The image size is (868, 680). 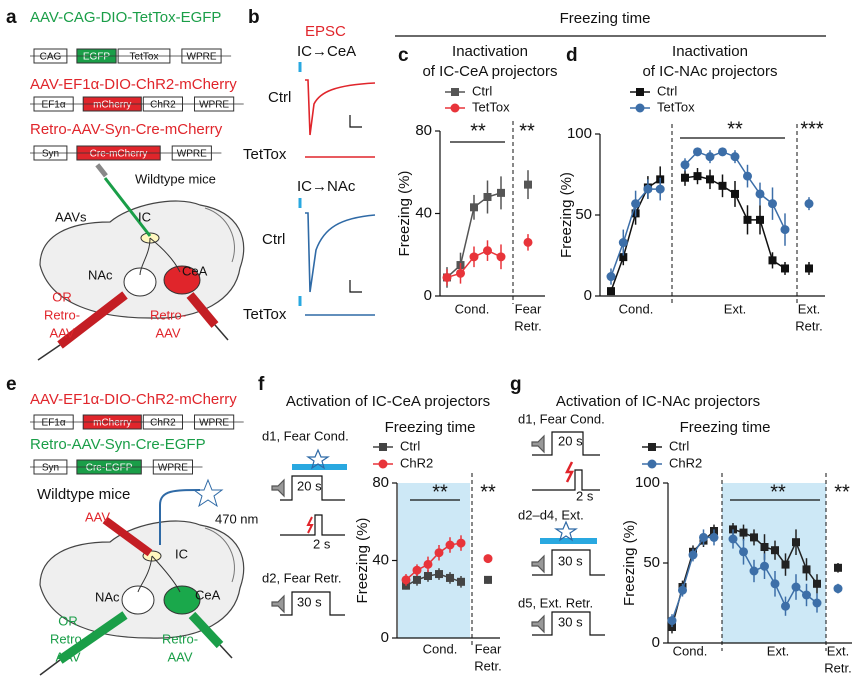 I want to click on construct-part-label: Syn, so click(x=50, y=154).